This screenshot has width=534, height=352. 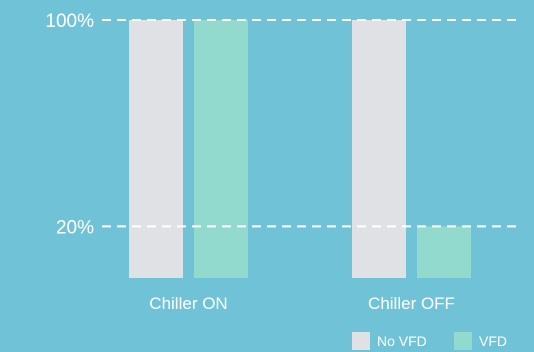 What do you see at coordinates (493, 341) in the screenshot?
I see `legend-label: VFD` at bounding box center [493, 341].